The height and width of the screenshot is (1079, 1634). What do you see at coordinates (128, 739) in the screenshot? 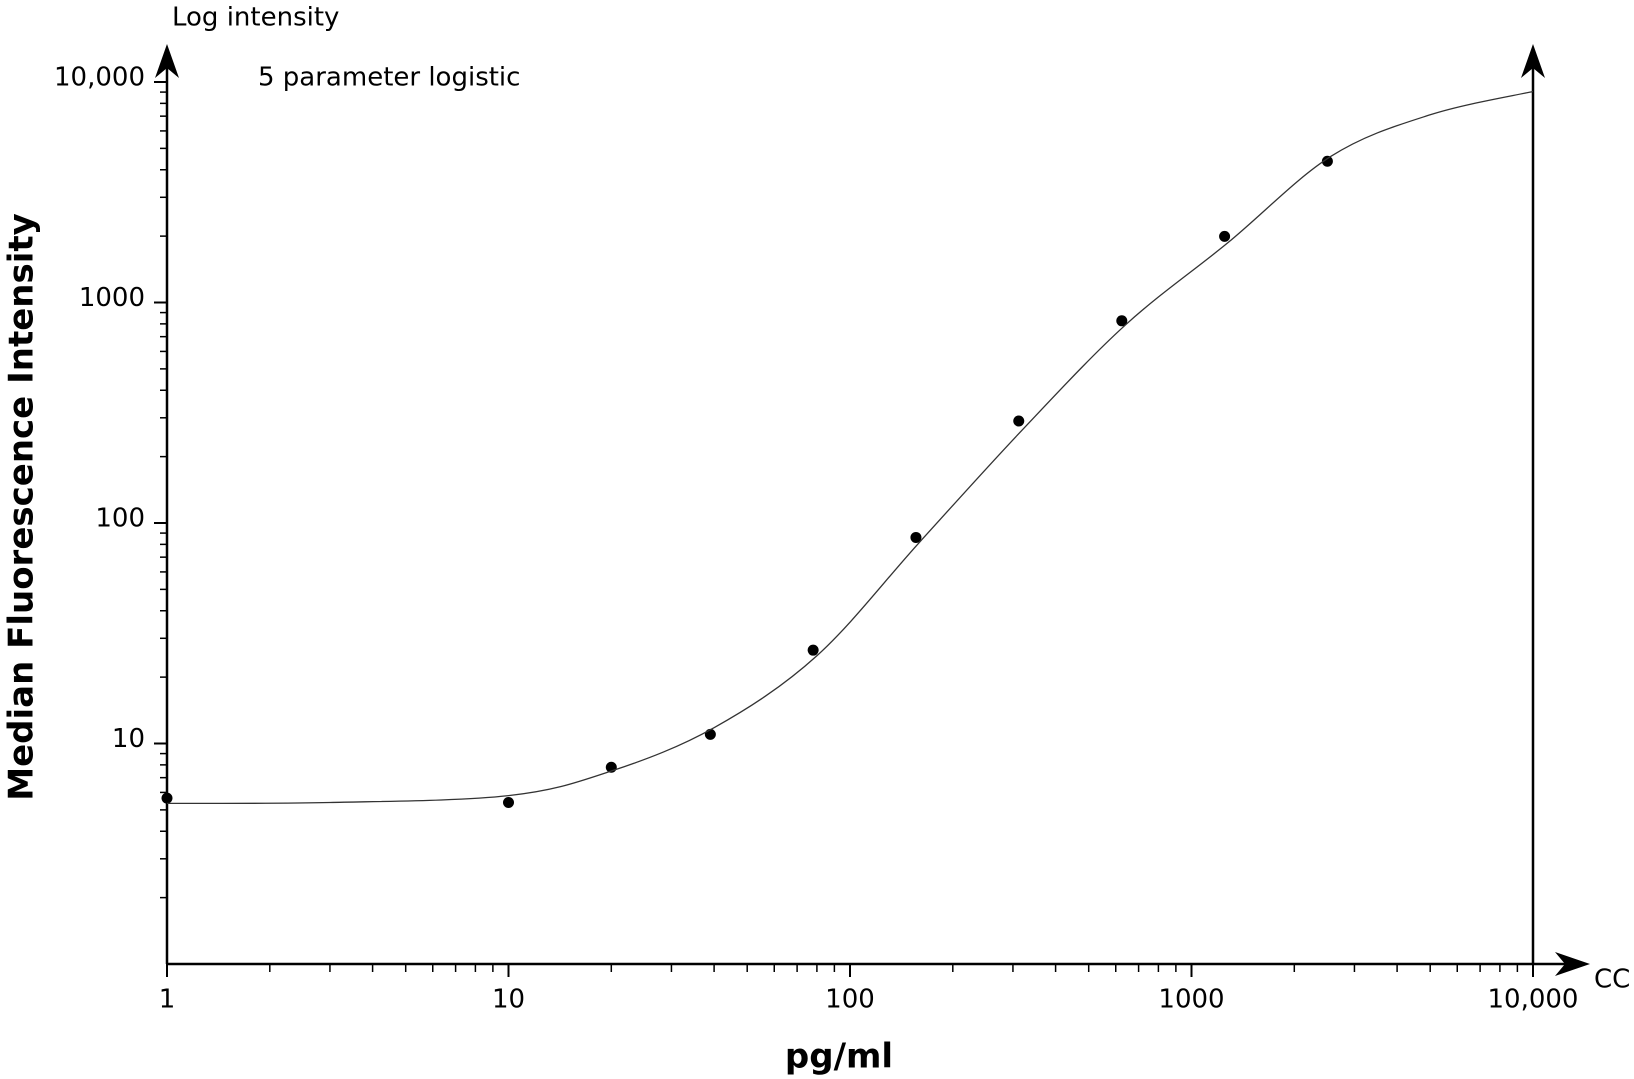
I see `y-tick-label: 10` at bounding box center [128, 739].